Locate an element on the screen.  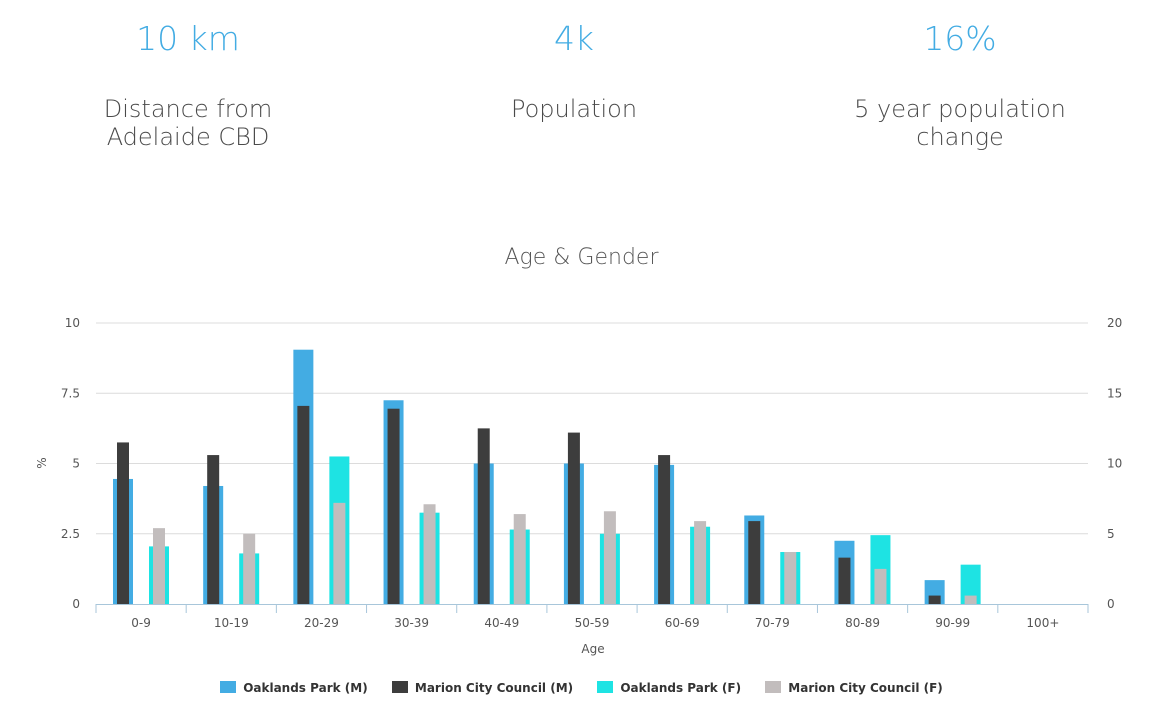
stat-distance-value: 10 km is located at coordinates (188, 38).